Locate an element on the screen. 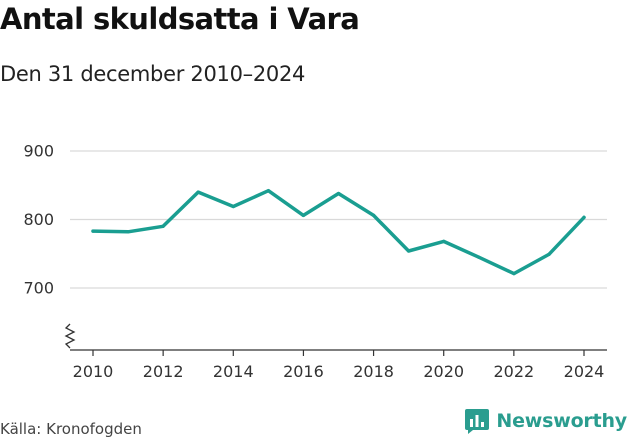  data-point-2015 is located at coordinates (268, 191).